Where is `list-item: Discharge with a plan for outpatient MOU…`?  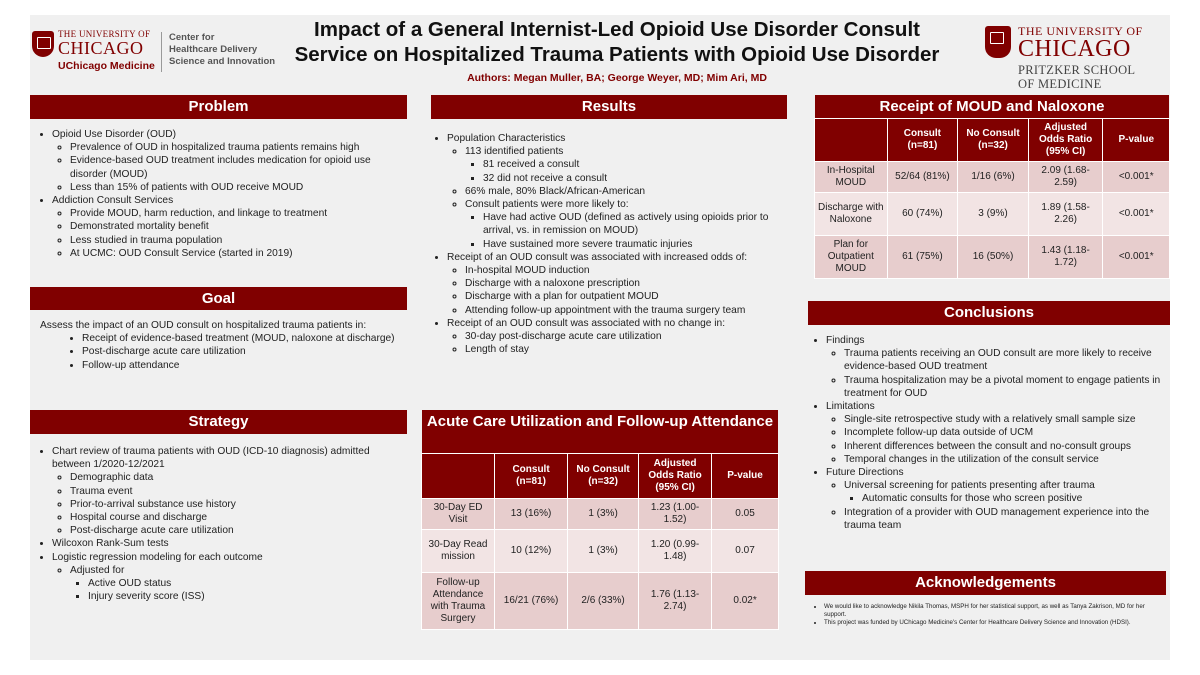 list-item: Discharge with a plan for outpatient MOU… is located at coordinates (625, 296).